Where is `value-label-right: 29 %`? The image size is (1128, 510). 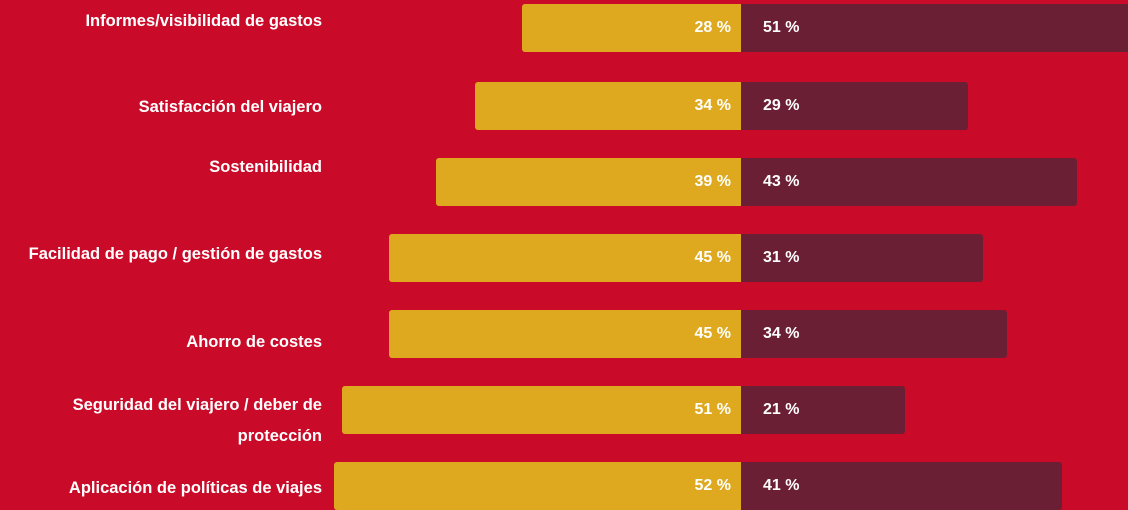 value-label-right: 29 % is located at coordinates (781, 105).